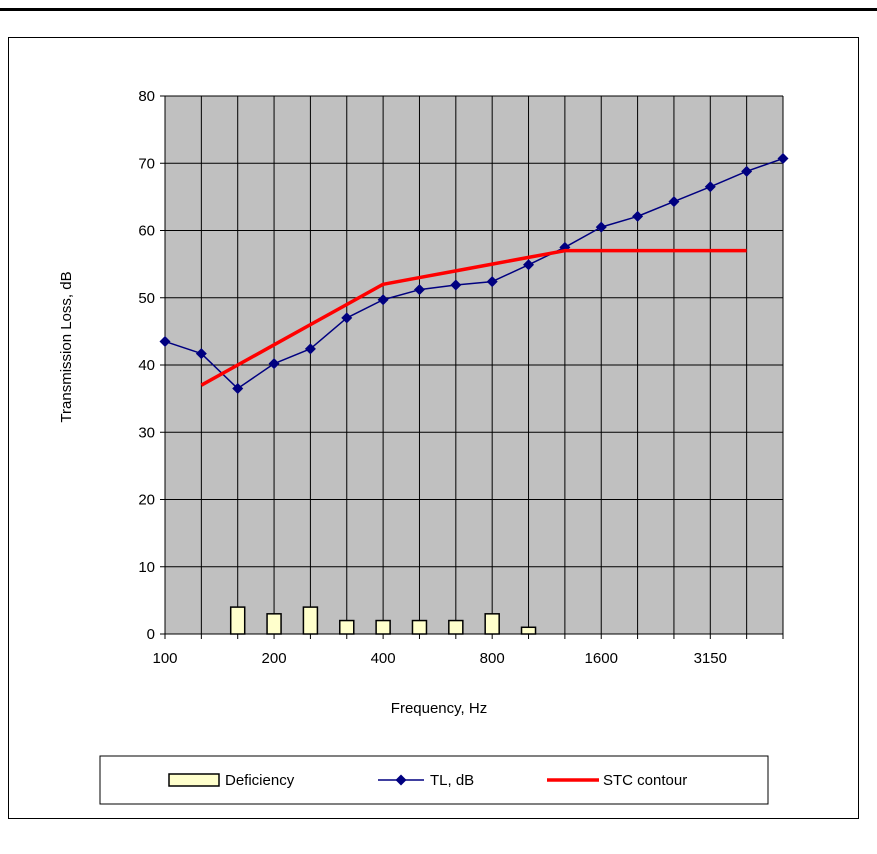 The width and height of the screenshot is (877, 854). What do you see at coordinates (146, 500) in the screenshot?
I see `y-tick-label: 20` at bounding box center [146, 500].